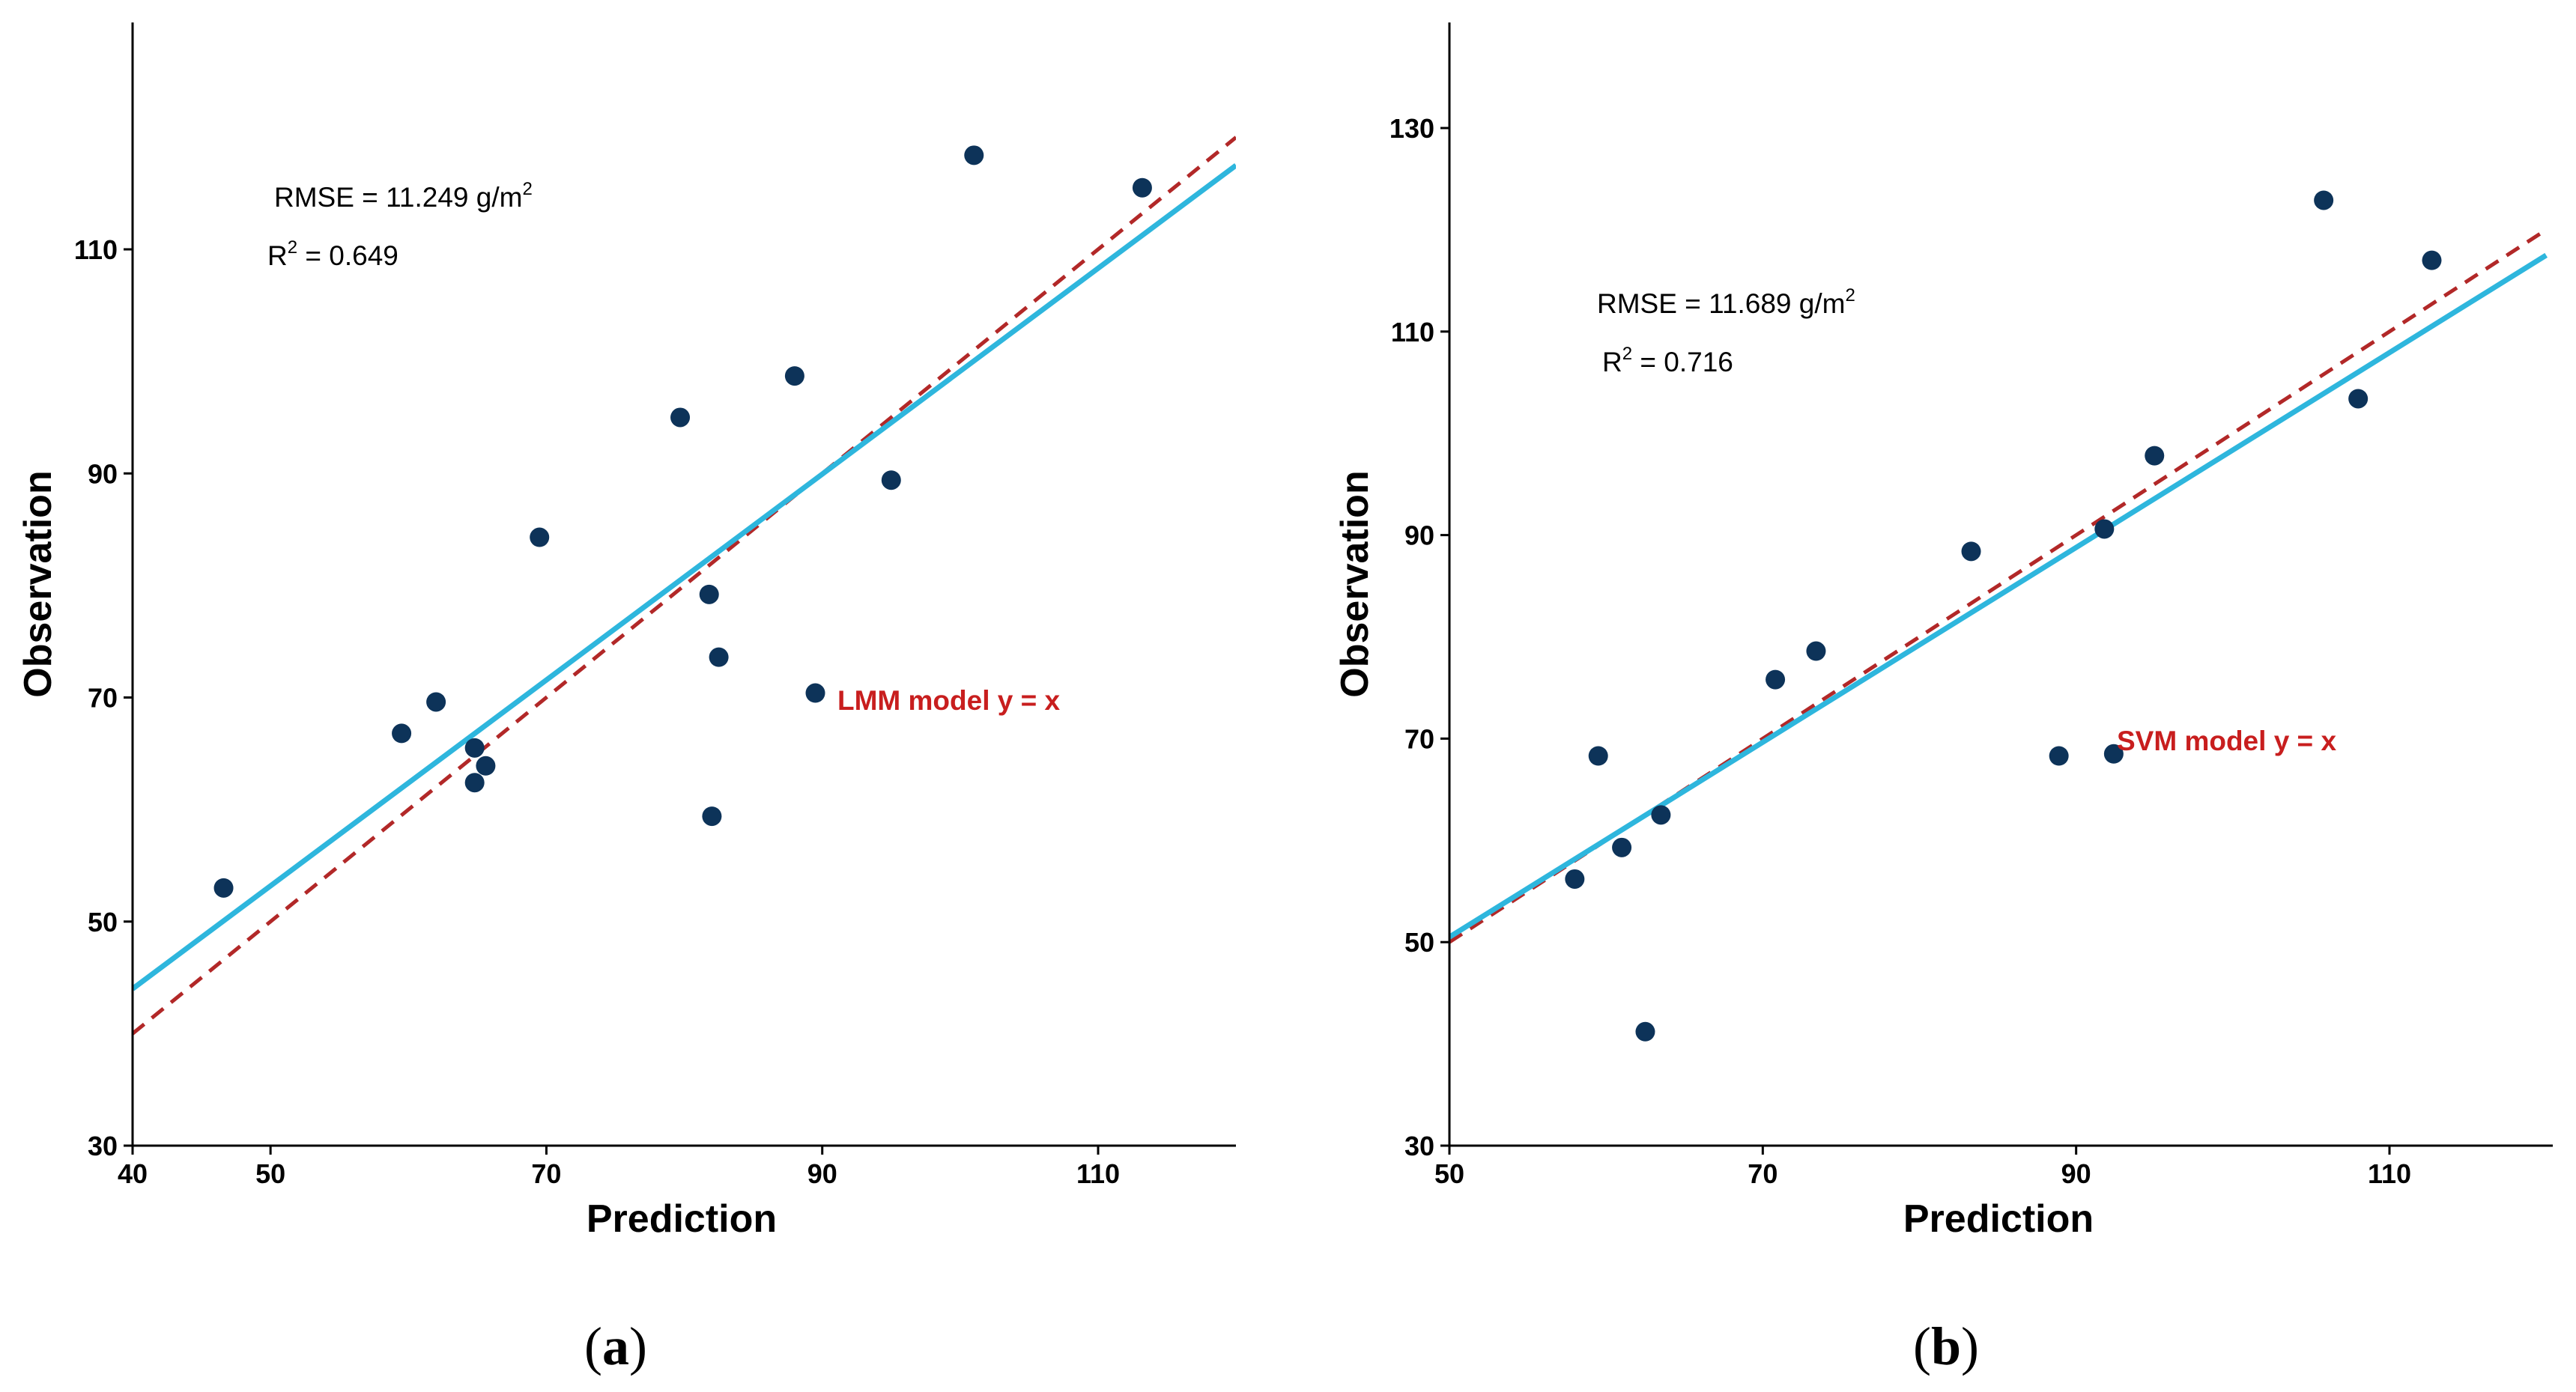  I want to click on panel-a-rmse-annotation: RMSE = 11.249 g/m2, so click(403, 196).